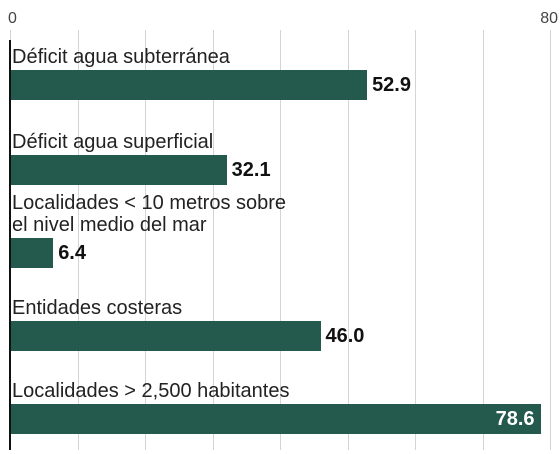 This screenshot has width=560, height=454. What do you see at coordinates (345, 336) in the screenshot?
I see `value-label: 46.0` at bounding box center [345, 336].